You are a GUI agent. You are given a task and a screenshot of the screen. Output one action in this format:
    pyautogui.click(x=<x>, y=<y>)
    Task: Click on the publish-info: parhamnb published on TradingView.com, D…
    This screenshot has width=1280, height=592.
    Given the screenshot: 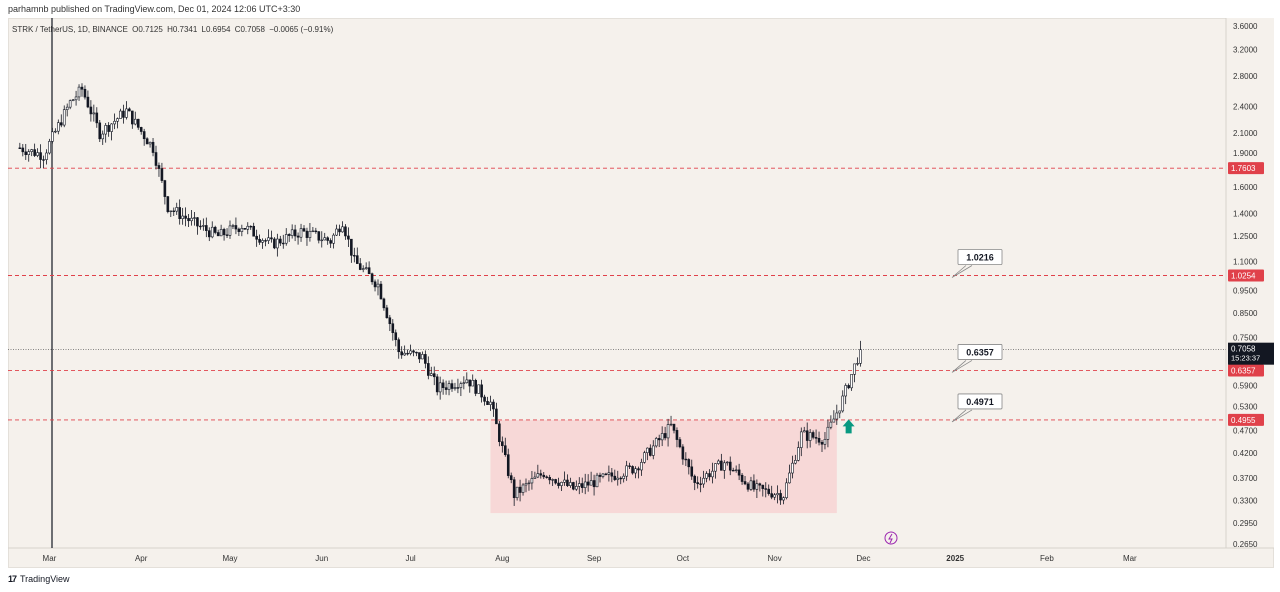 What is the action you would take?
    pyautogui.click(x=154, y=9)
    